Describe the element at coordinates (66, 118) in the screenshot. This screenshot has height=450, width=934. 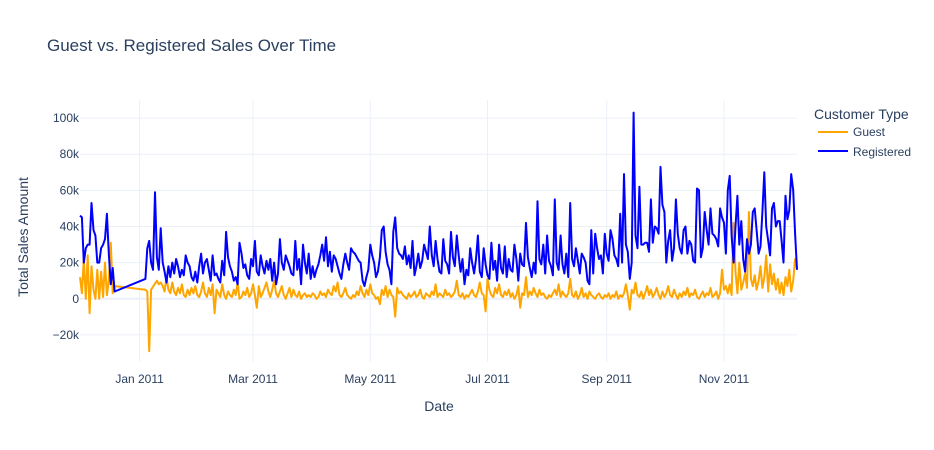
I see `y-tick-label: 100k` at that location.